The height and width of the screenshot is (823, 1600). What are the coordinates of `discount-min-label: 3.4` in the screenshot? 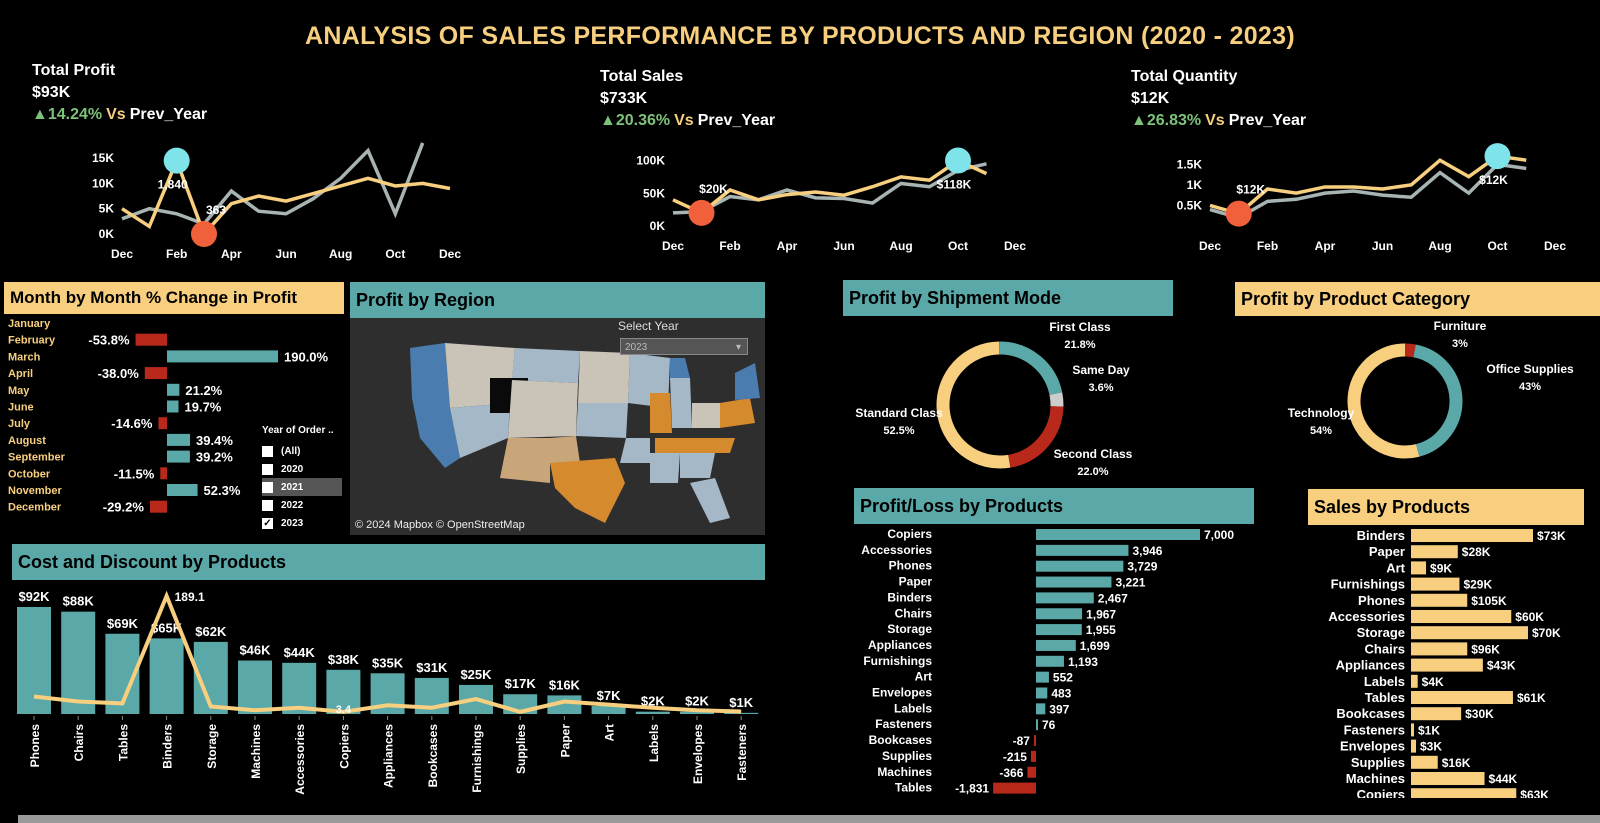 It's located at (344, 710).